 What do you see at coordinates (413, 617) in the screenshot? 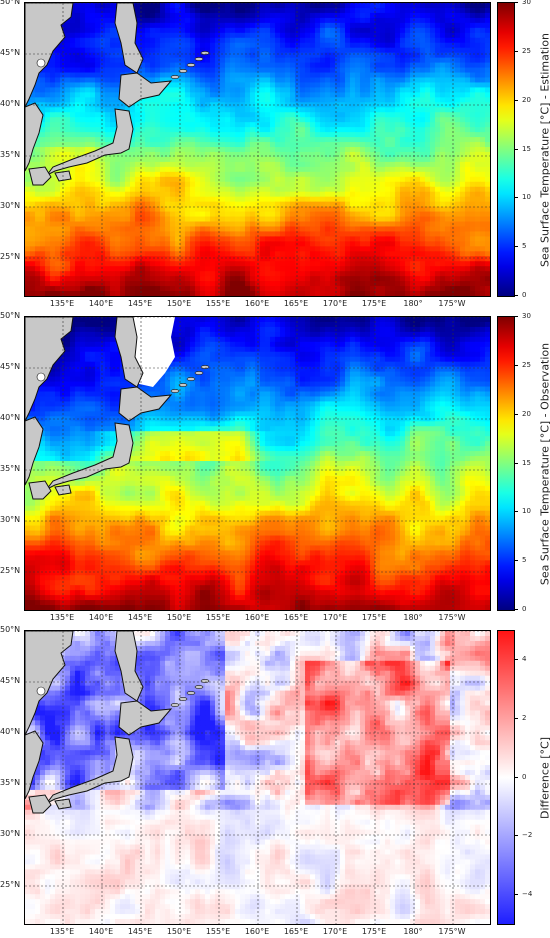
I see `lon-label: 180°` at bounding box center [413, 617].